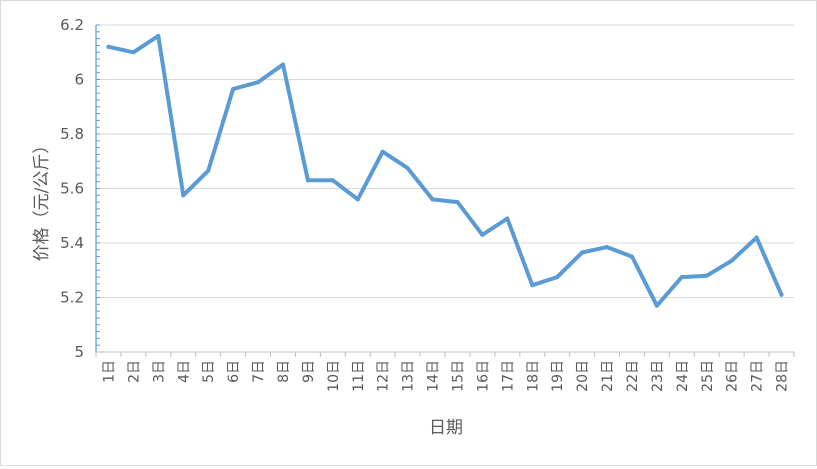 This screenshot has height=469, width=817. Describe the element at coordinates (134, 371) in the screenshot. I see `x-tick-label: 2日` at that location.